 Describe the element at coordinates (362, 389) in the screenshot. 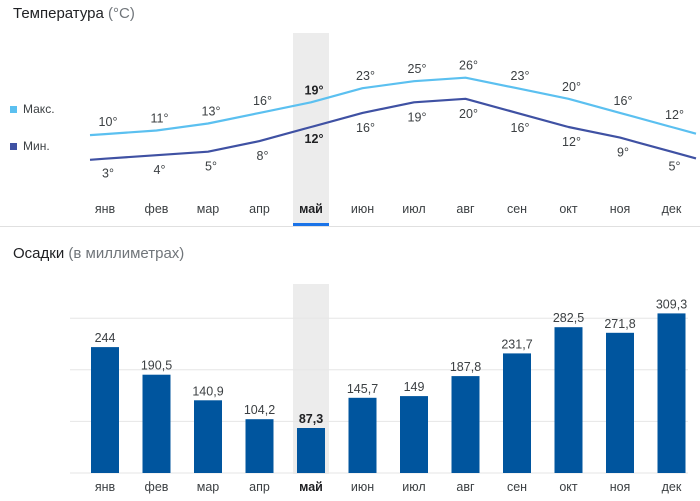

I see `precip-value-label-июн: 145,7` at that location.